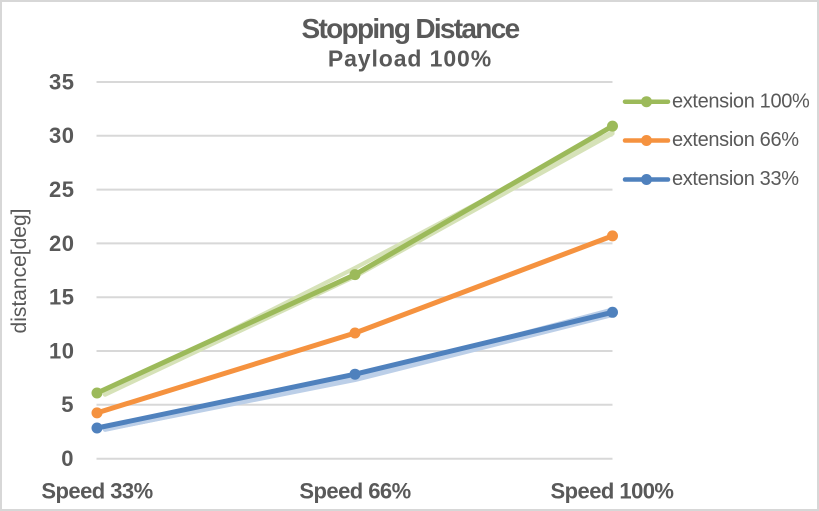 This screenshot has width=819, height=511. I want to click on svg-text: Payload 100%, so click(410, 59).